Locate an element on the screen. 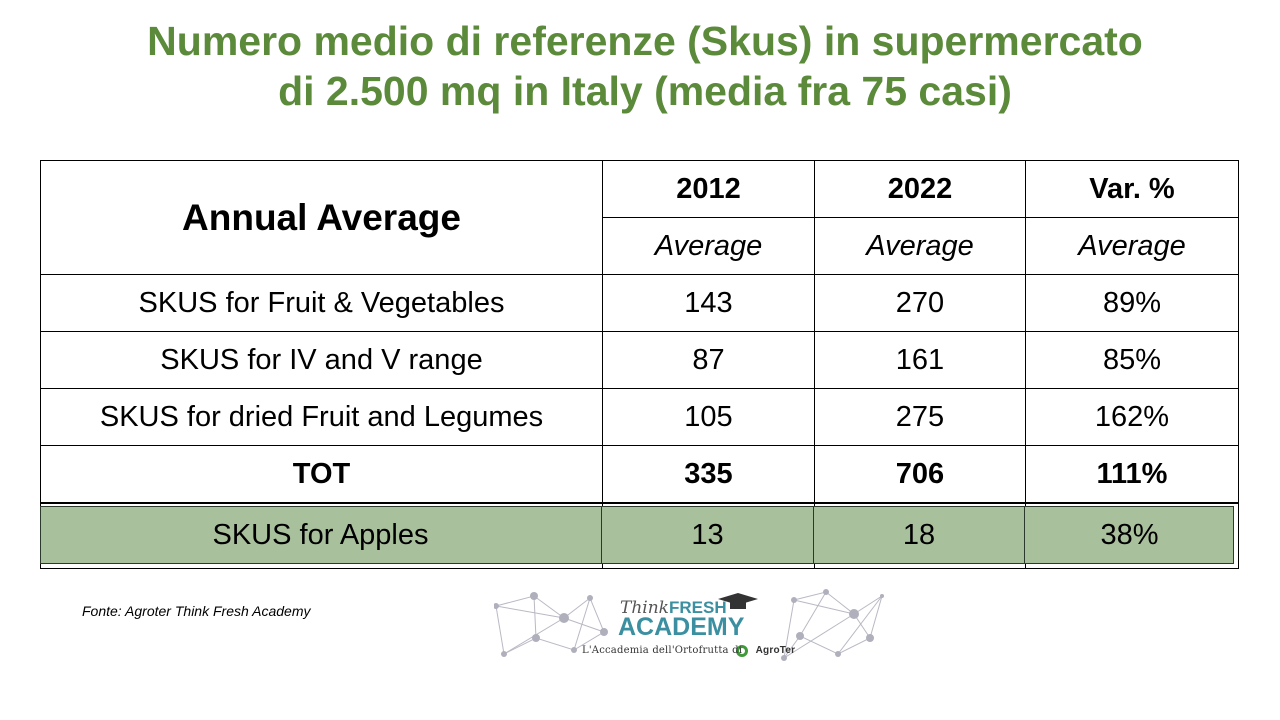  table-row: SKUS for Fruit & Vegetables 143 270 89% is located at coordinates (639, 303).